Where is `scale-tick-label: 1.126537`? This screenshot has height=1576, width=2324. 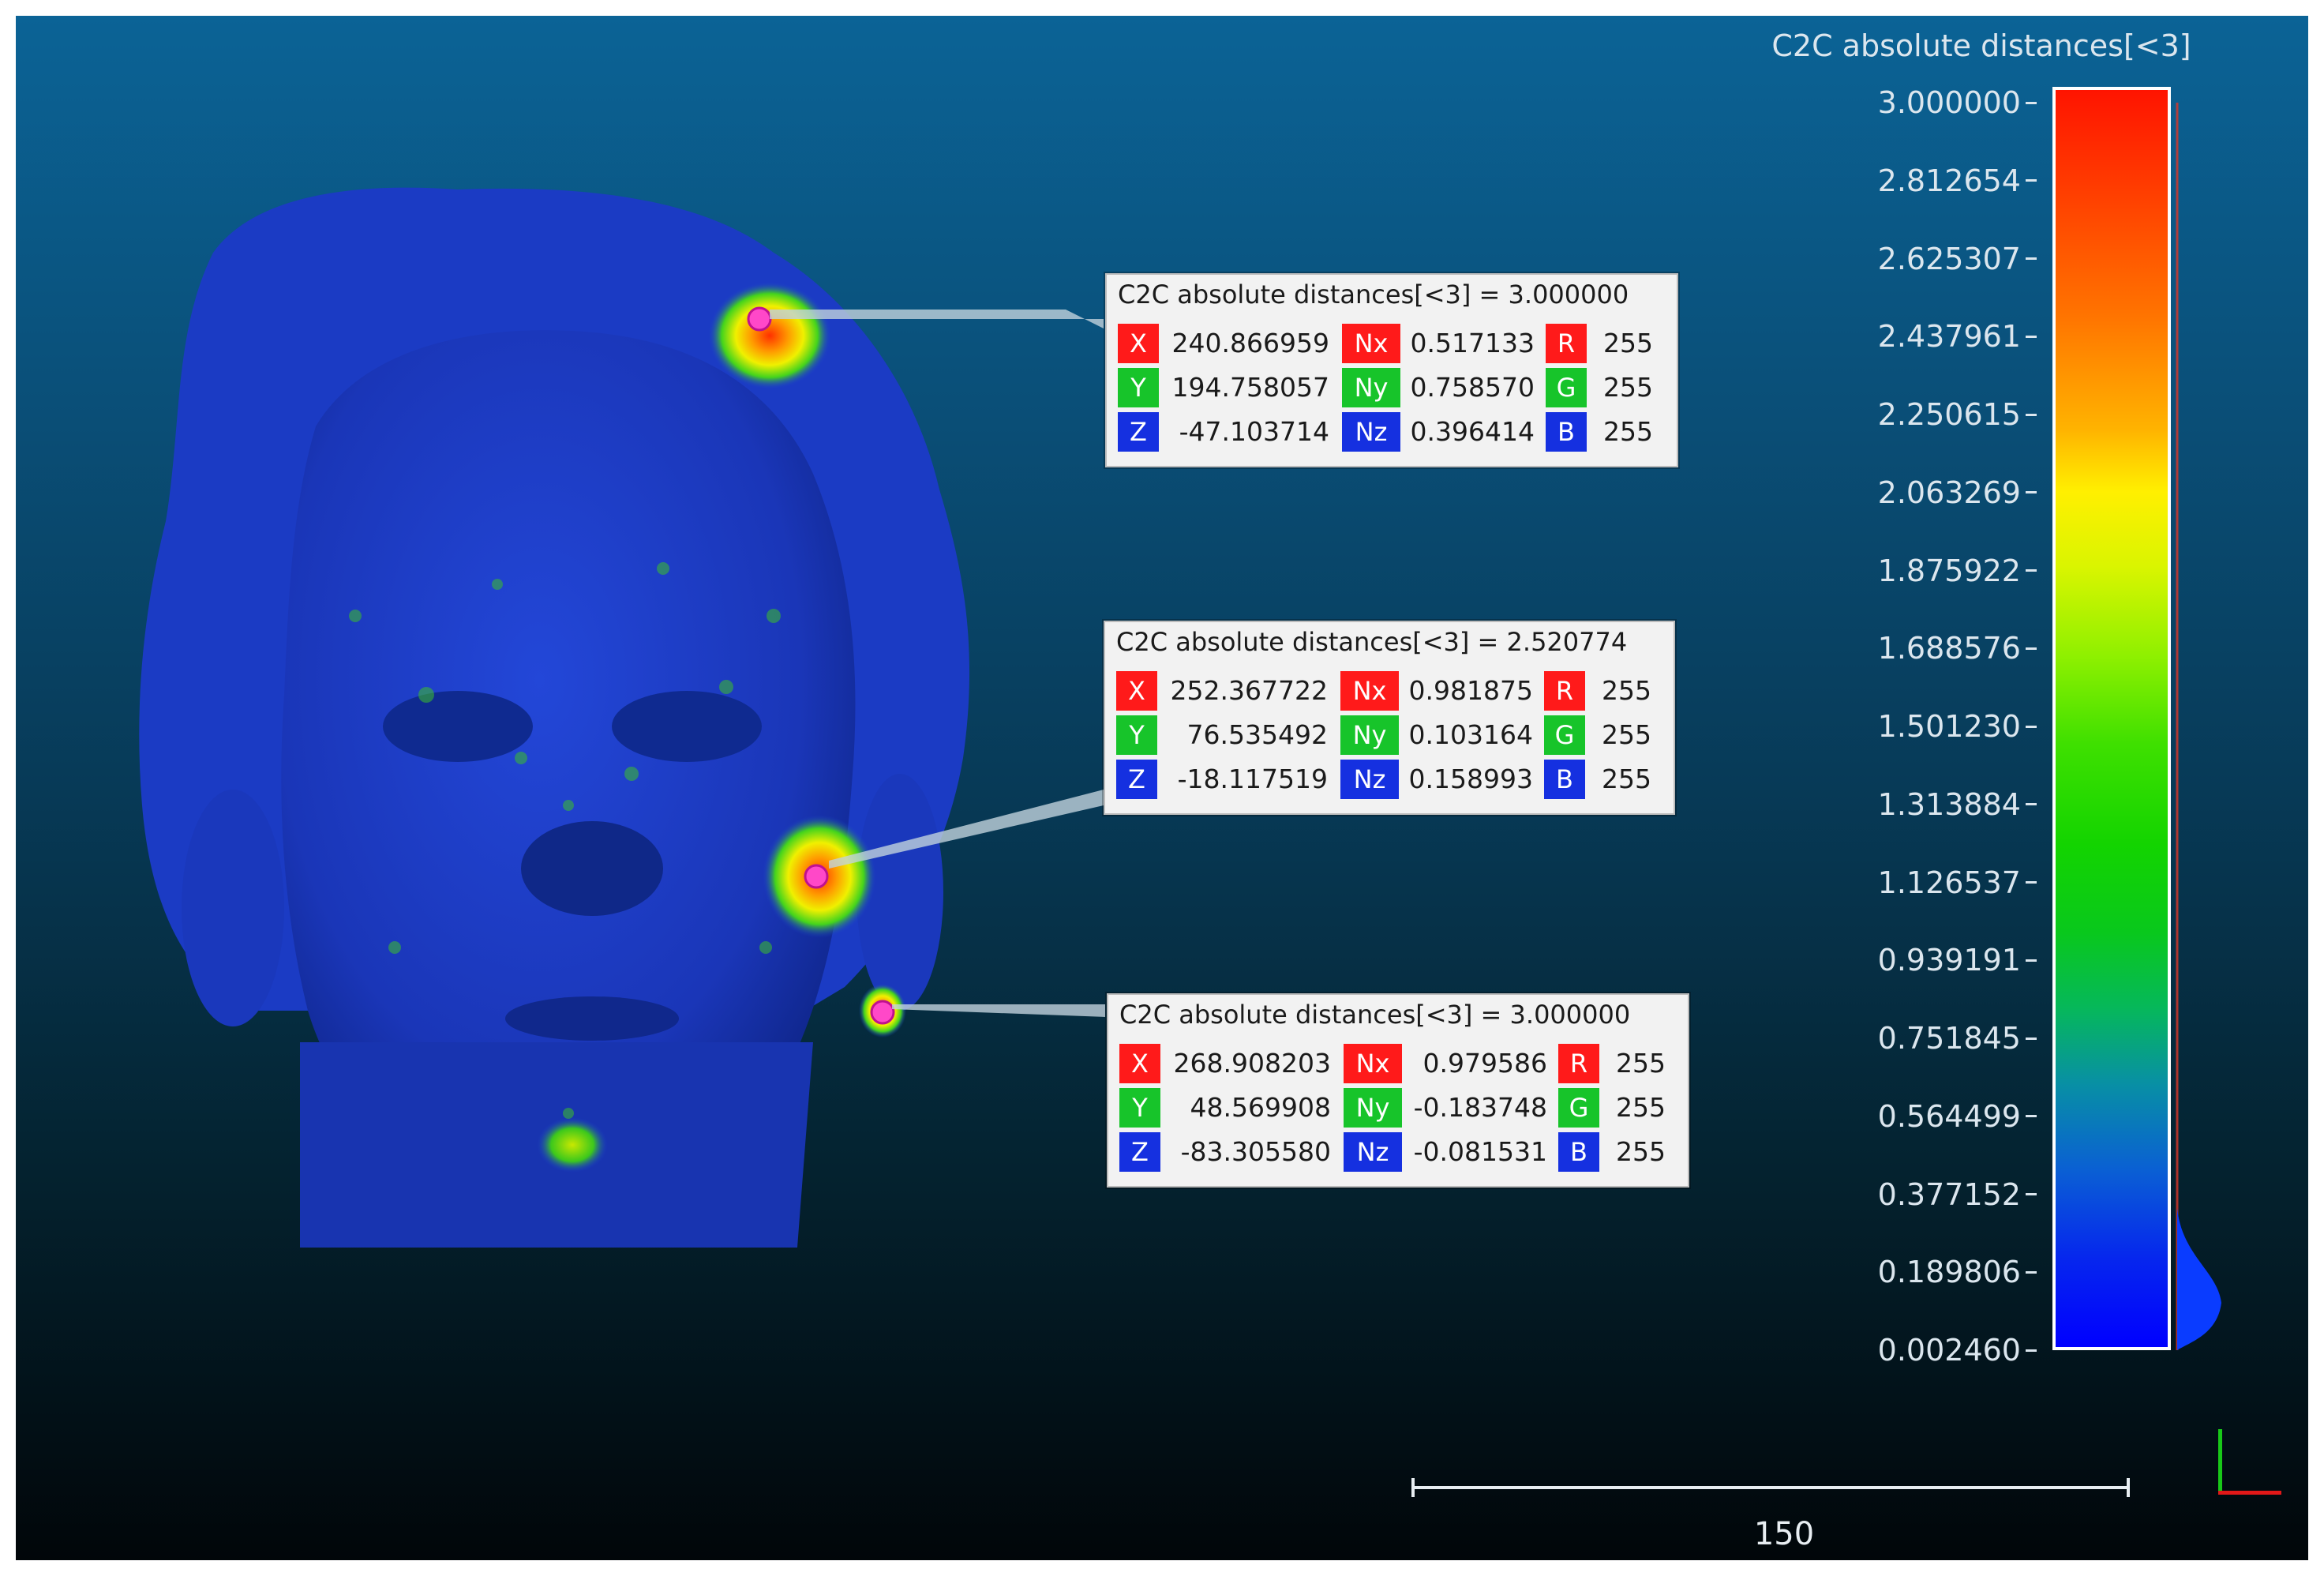
scale-tick-label: 1.126537 is located at coordinates (1934, 883).